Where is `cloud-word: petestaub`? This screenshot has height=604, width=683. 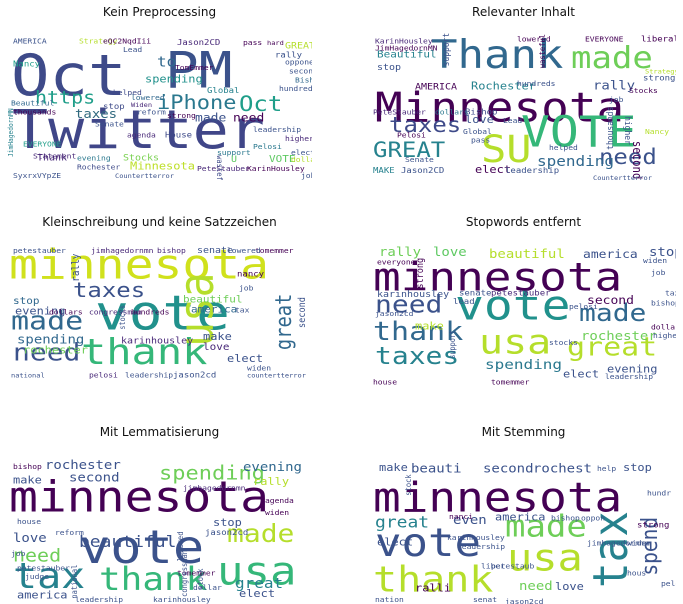 cloud-word: petestaub is located at coordinates (513, 566).